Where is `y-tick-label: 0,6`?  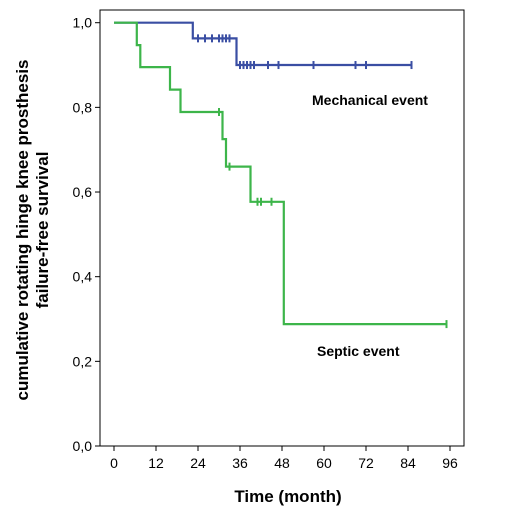 y-tick-label: 0,6 is located at coordinates (83, 192).